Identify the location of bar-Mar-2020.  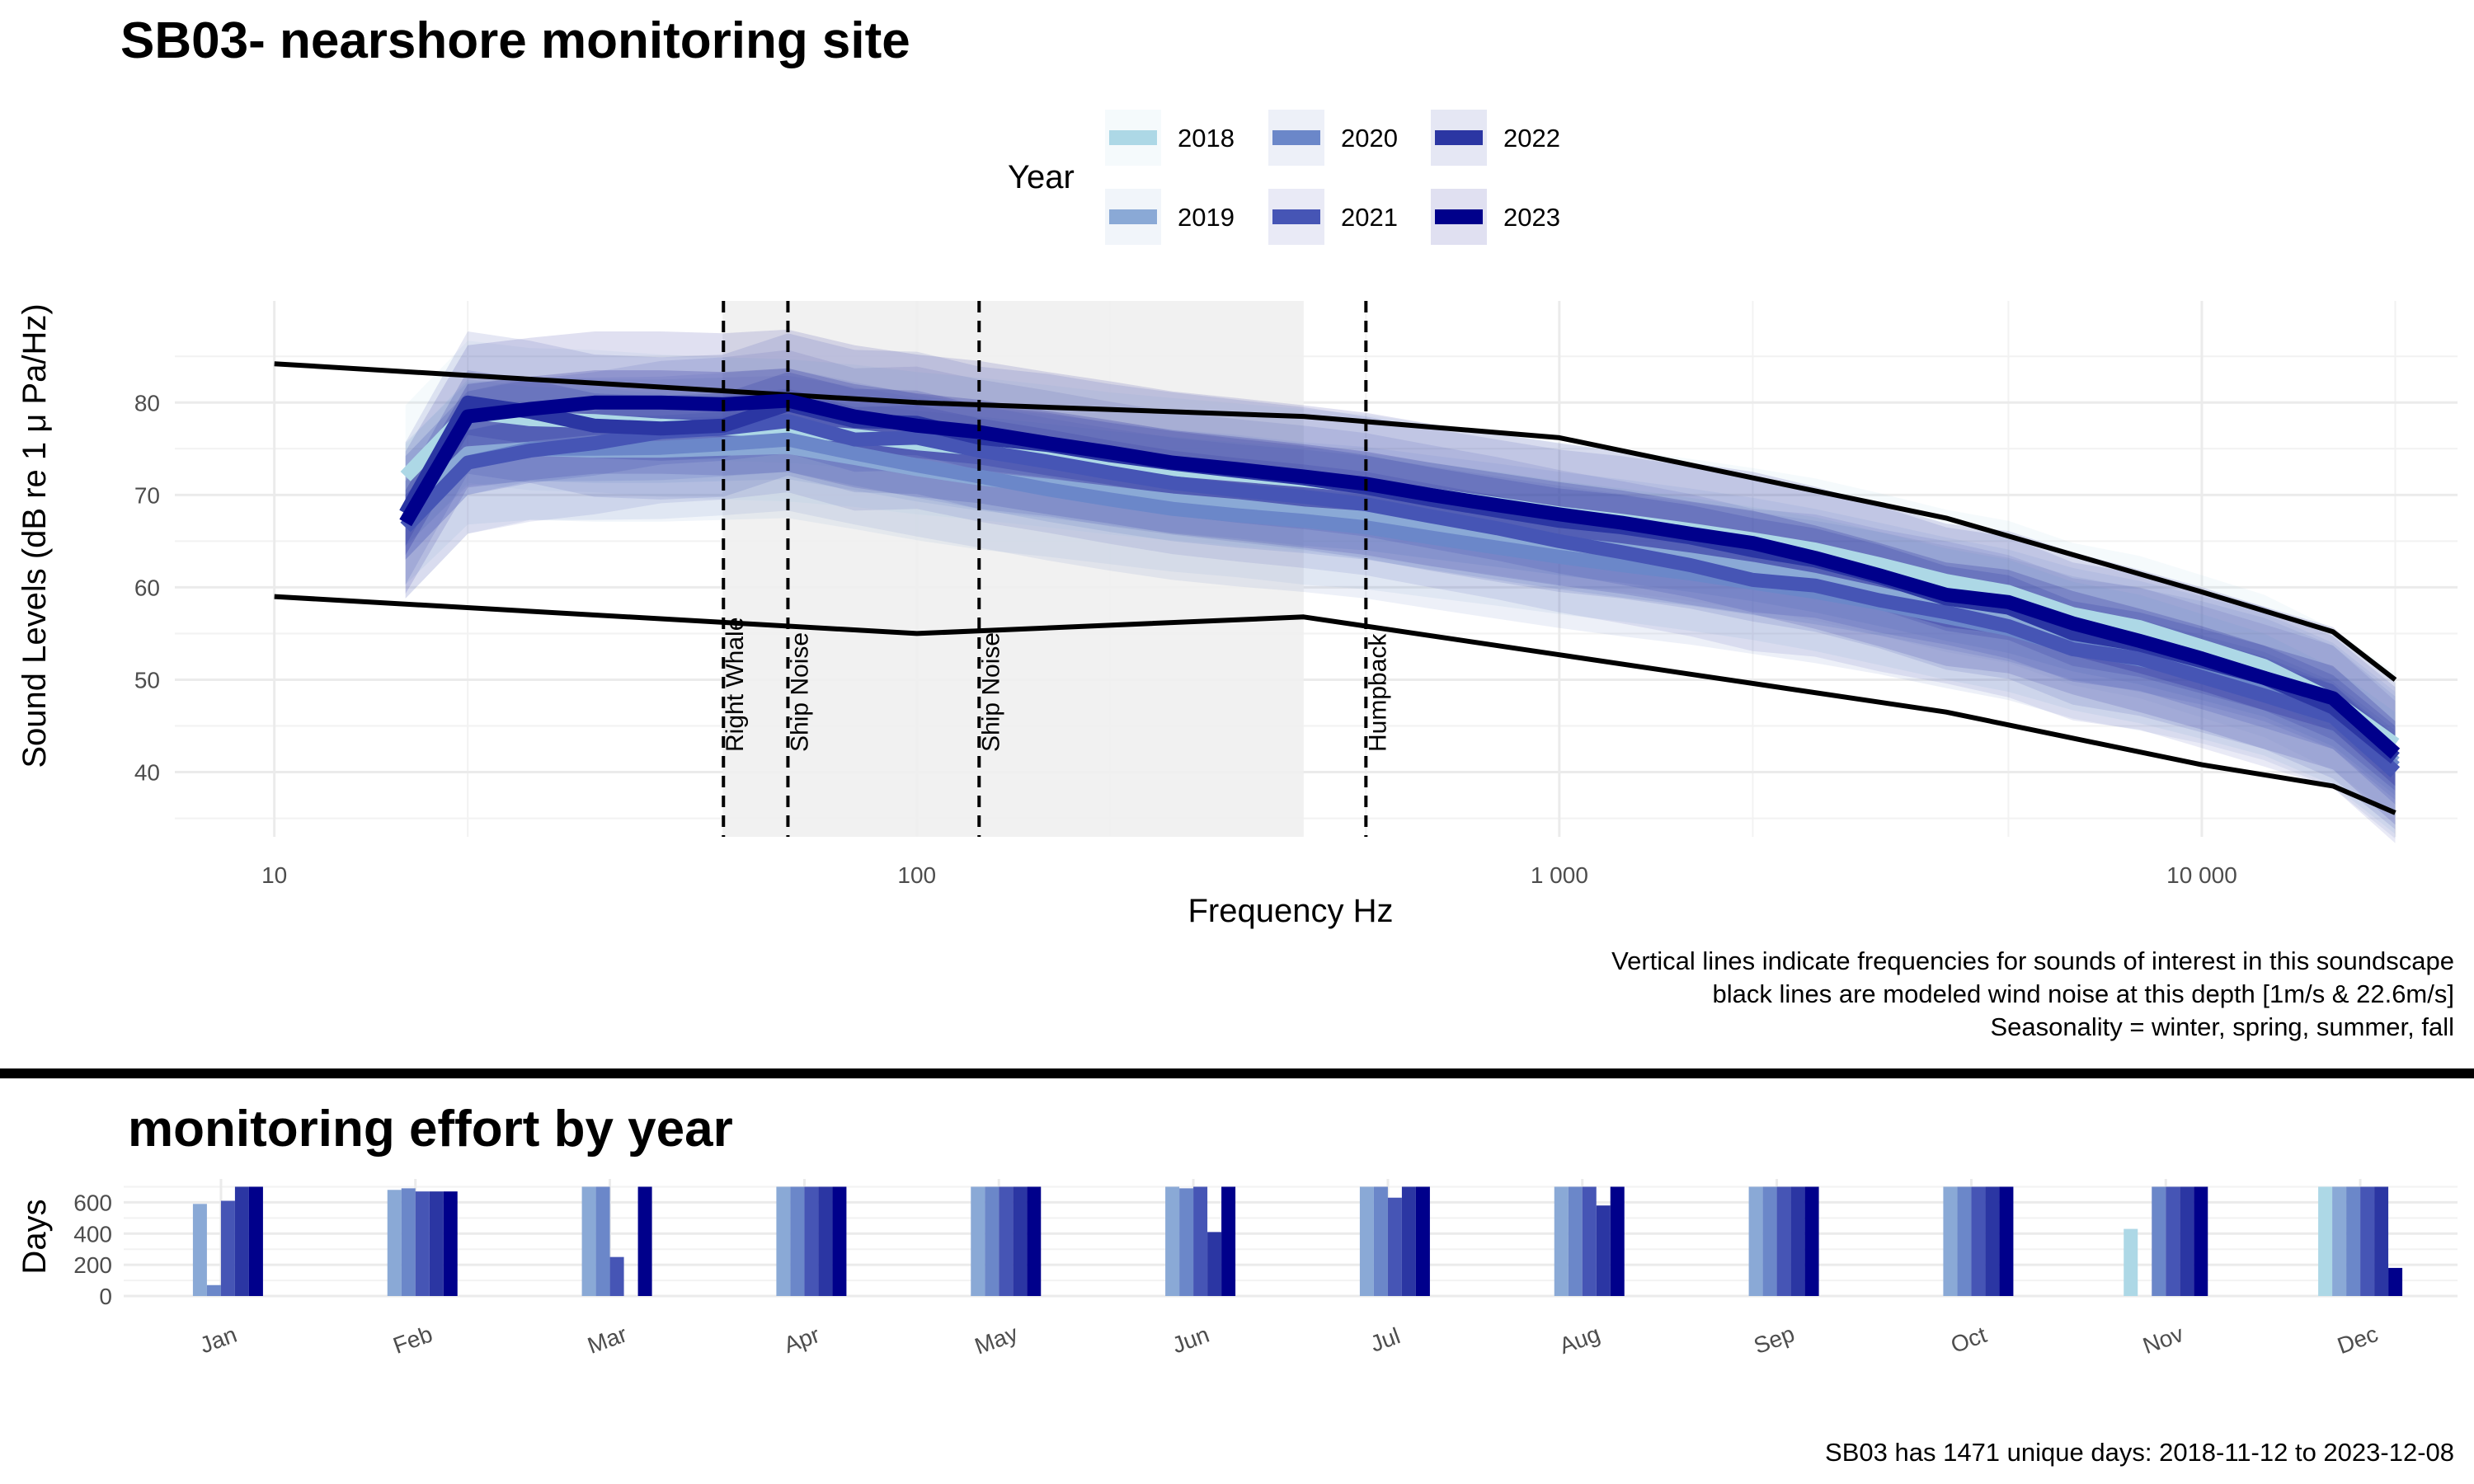
(602, 1241).